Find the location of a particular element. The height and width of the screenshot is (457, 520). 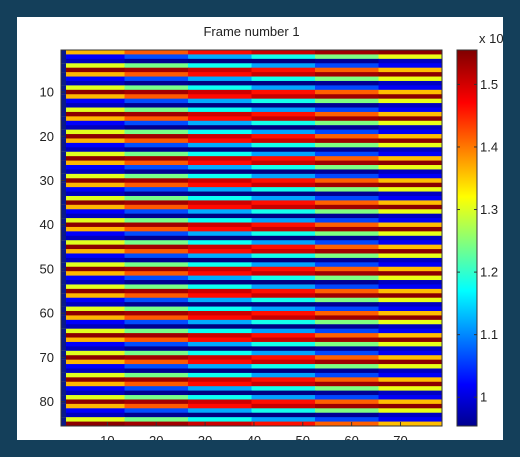

x-tick-label: 30 is located at coordinates (205, 436).